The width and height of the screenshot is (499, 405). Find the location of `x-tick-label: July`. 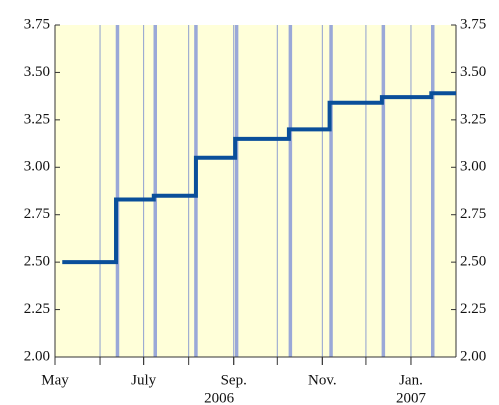

x-tick-label: July is located at coordinates (144, 380).